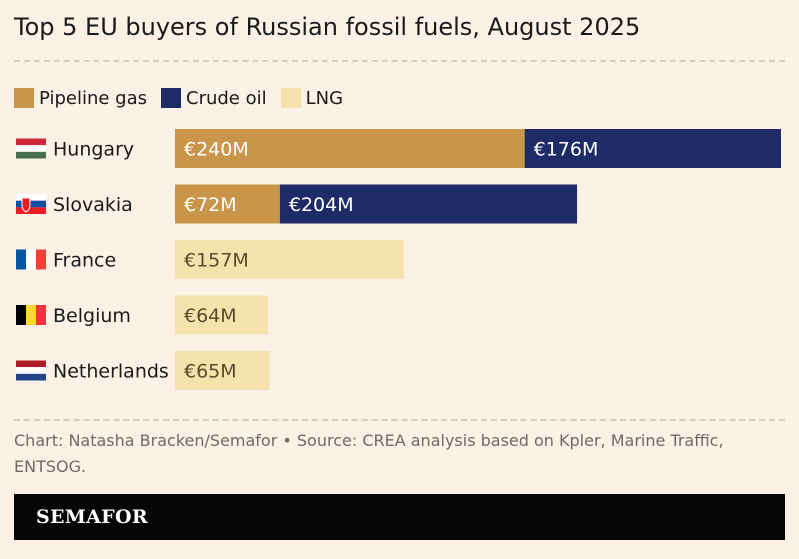 The image size is (799, 559). Describe the element at coordinates (210, 372) in the screenshot. I see `data-label-netherlands-lng: €65M` at that location.